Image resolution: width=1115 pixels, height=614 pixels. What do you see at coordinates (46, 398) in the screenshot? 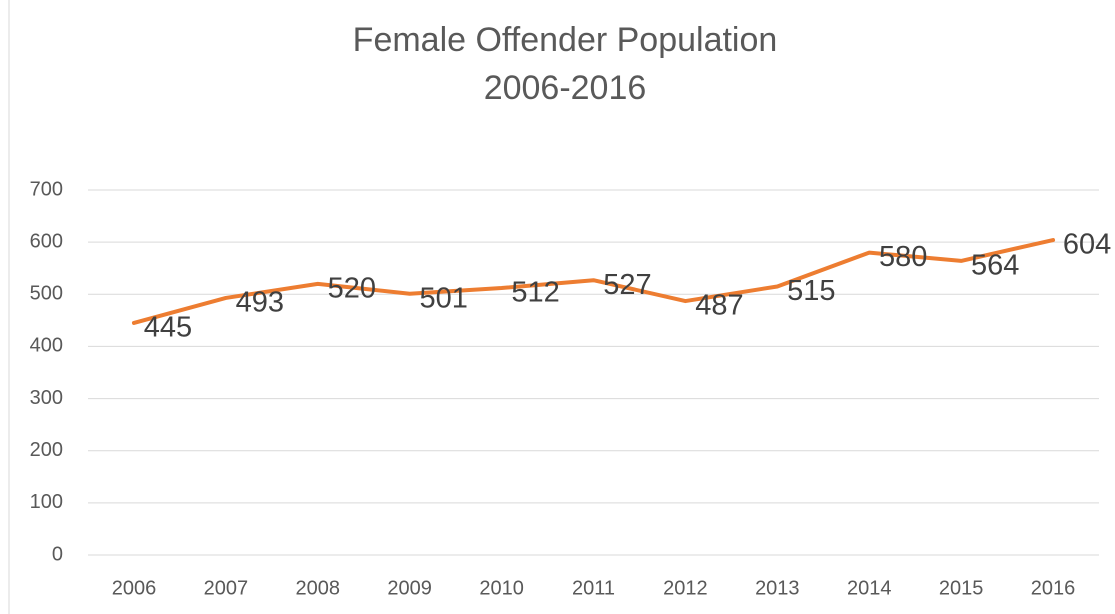
I see `y-tick-label: 300` at bounding box center [46, 398].